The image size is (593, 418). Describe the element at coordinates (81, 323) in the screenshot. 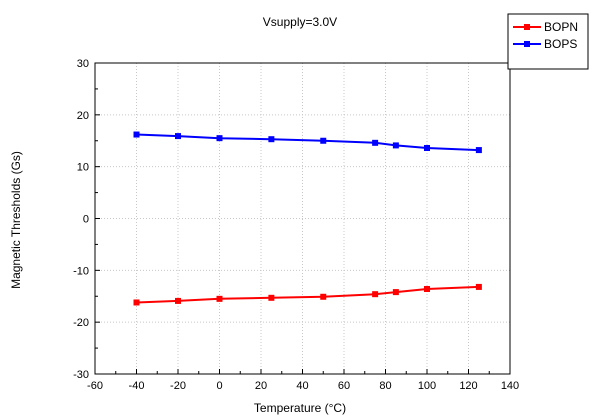

I see `y-tick-label: -20` at that location.